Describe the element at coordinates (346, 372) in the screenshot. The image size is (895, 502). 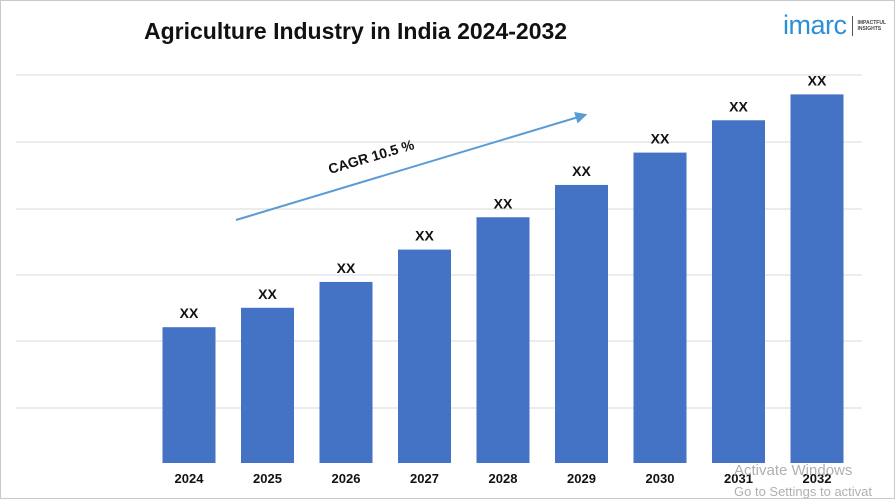
I see `bar-2026` at that location.